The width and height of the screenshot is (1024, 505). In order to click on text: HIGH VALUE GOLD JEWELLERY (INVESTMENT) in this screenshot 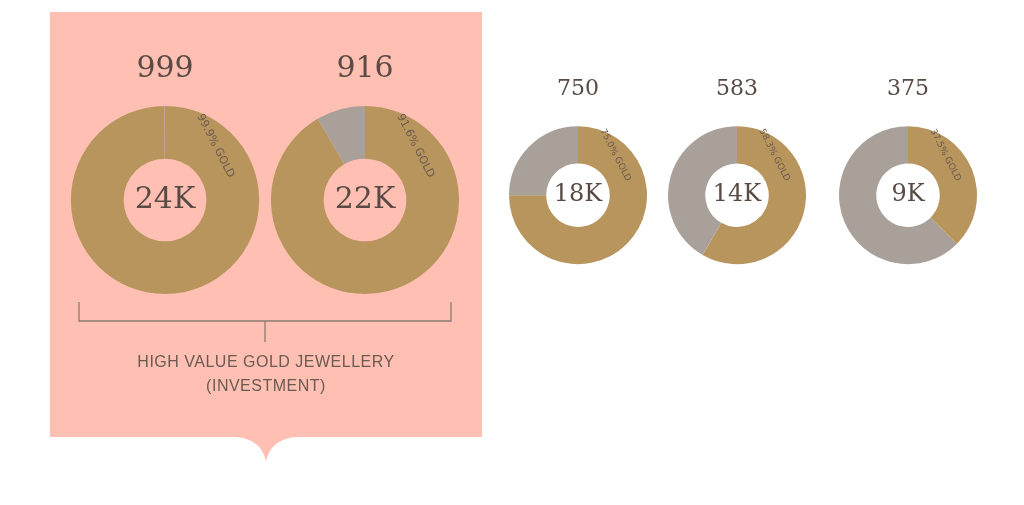, I will do `click(266, 374)`.